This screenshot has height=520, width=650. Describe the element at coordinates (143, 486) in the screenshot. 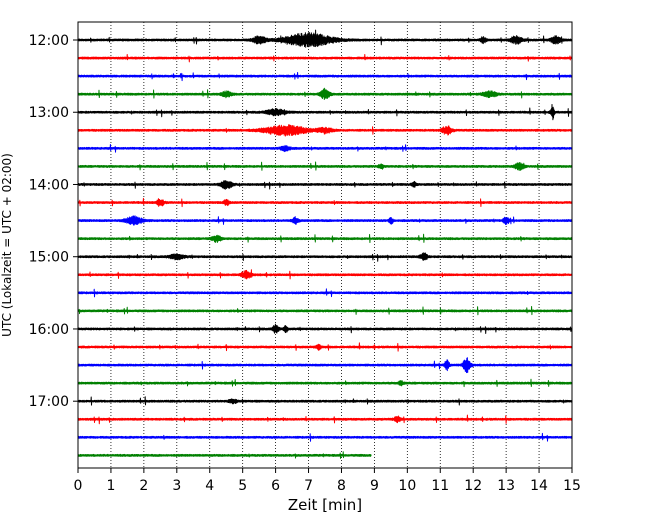

I see `x-tick-label-2: 2` at that location.